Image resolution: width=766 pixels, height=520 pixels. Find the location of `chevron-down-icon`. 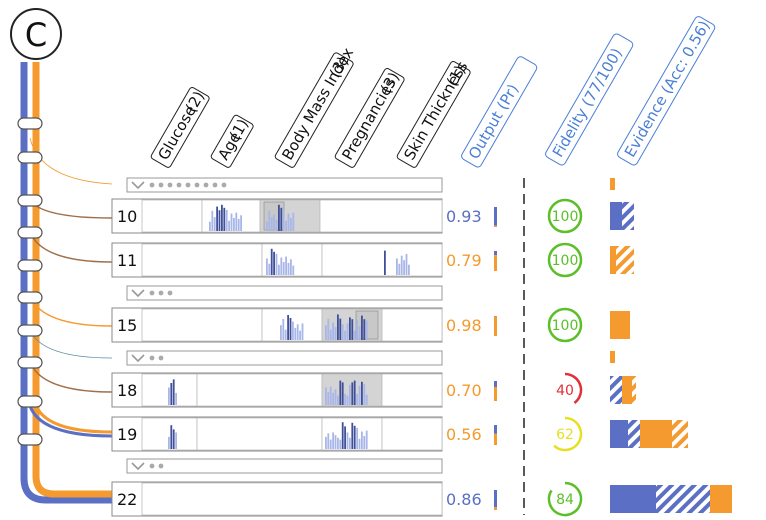

chevron-down-icon is located at coordinates (138, 466).